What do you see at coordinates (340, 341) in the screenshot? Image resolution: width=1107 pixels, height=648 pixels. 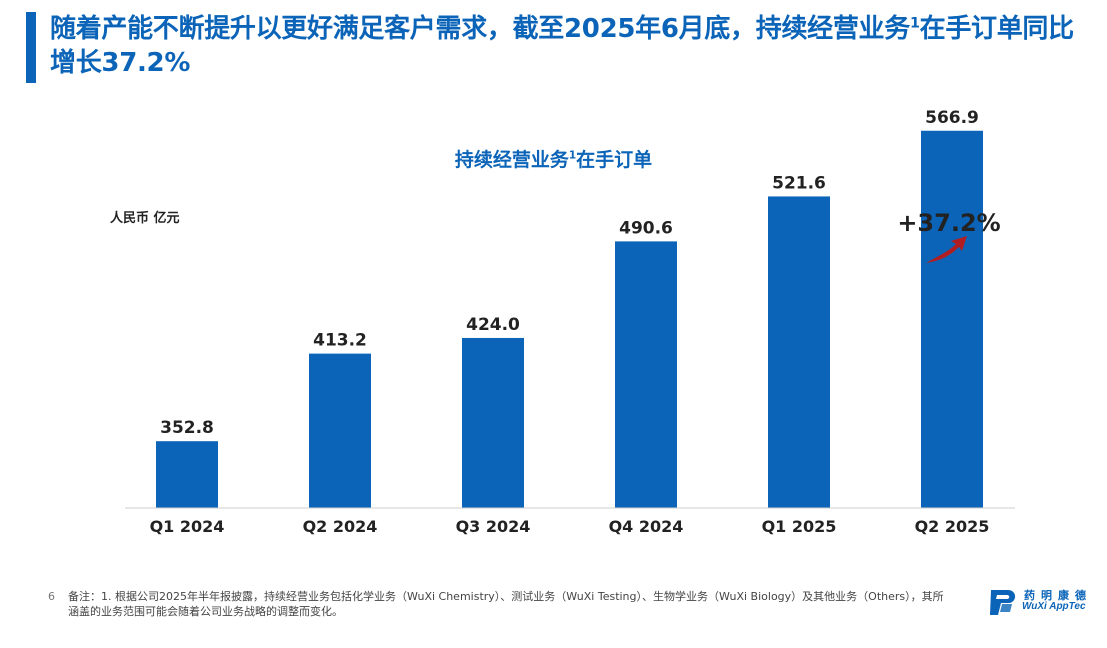 I see `value-label: 413.2` at bounding box center [340, 341].